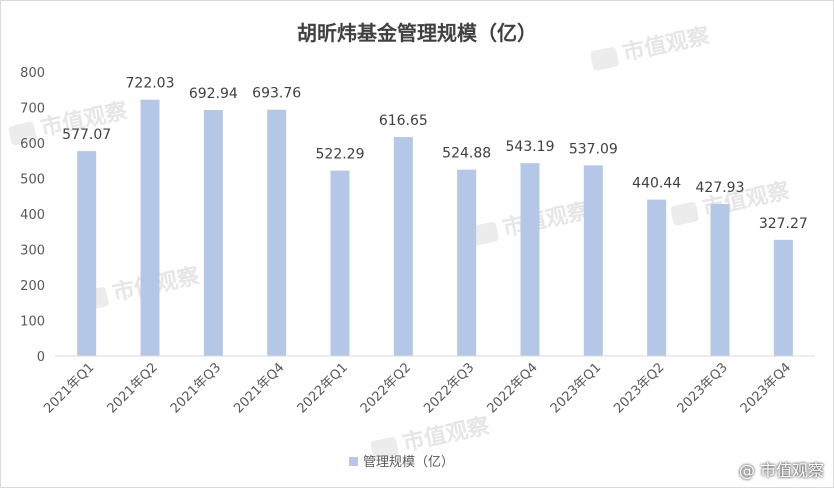 This screenshot has width=834, height=488. Describe the element at coordinates (196, 388) in the screenshot. I see `x-tick-label: 2021年Q3` at that location.